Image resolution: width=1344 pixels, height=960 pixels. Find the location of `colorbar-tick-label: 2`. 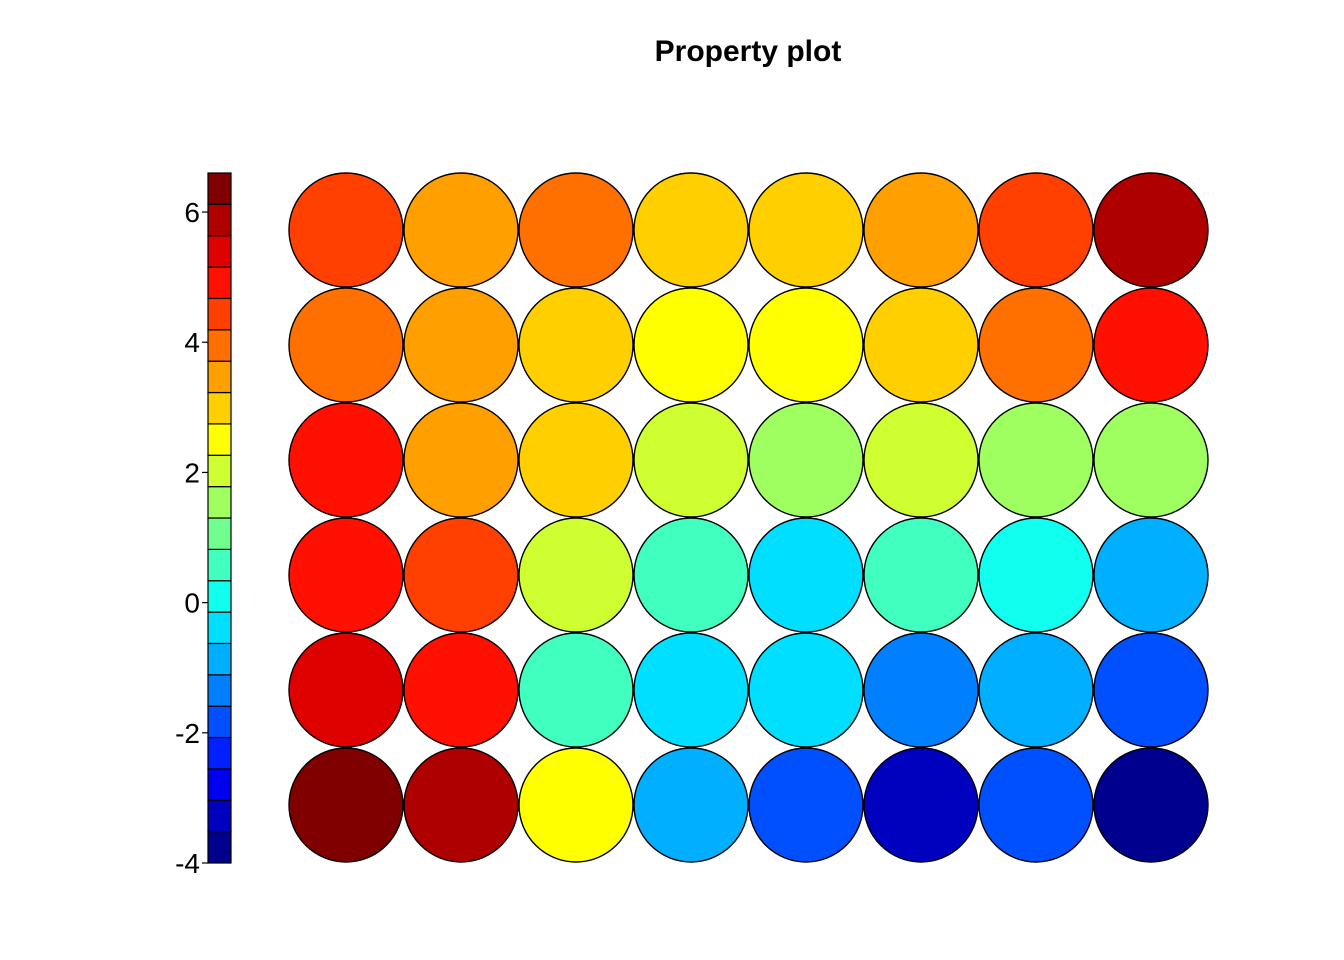

colorbar-tick-label: 2 is located at coordinates (192, 472).